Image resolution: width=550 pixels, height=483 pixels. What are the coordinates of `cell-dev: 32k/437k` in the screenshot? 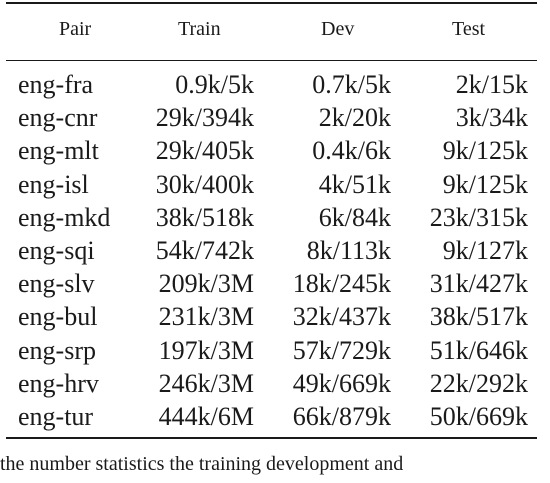 It's located at (341, 317).